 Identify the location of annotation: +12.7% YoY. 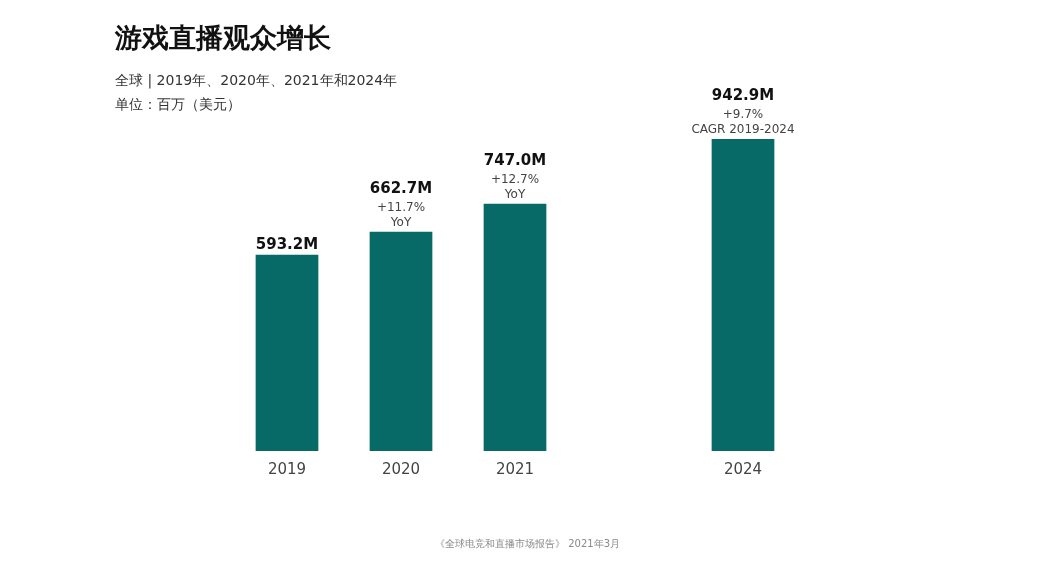
(515, 186).